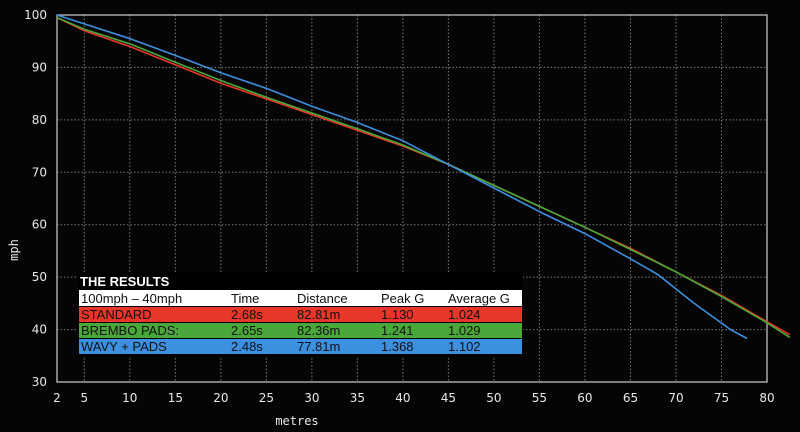  Describe the element at coordinates (39, 277) in the screenshot. I see `y-tick-label: 50` at that location.